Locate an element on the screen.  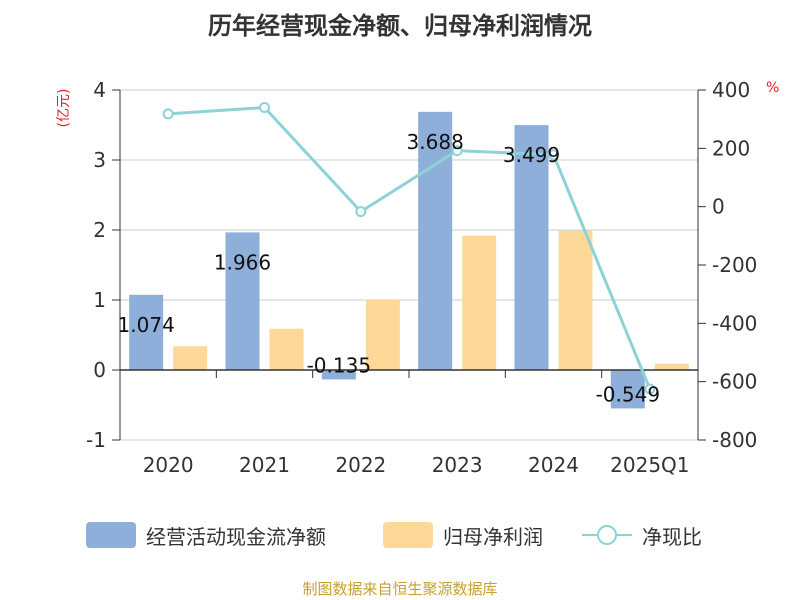
legend-item-net-profit: 归母净利润 is located at coordinates (463, 535).